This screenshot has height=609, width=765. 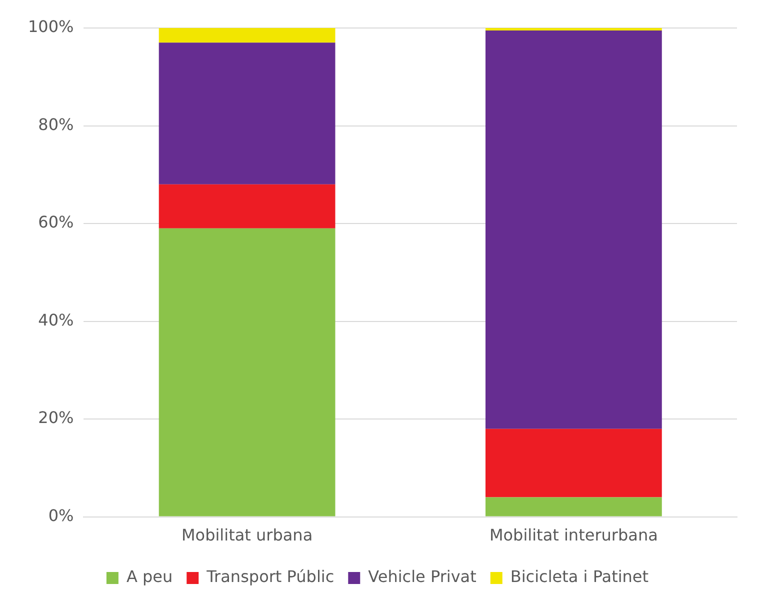 I want to click on x-tick-label: Mobilitat urbana, so click(x=247, y=535).